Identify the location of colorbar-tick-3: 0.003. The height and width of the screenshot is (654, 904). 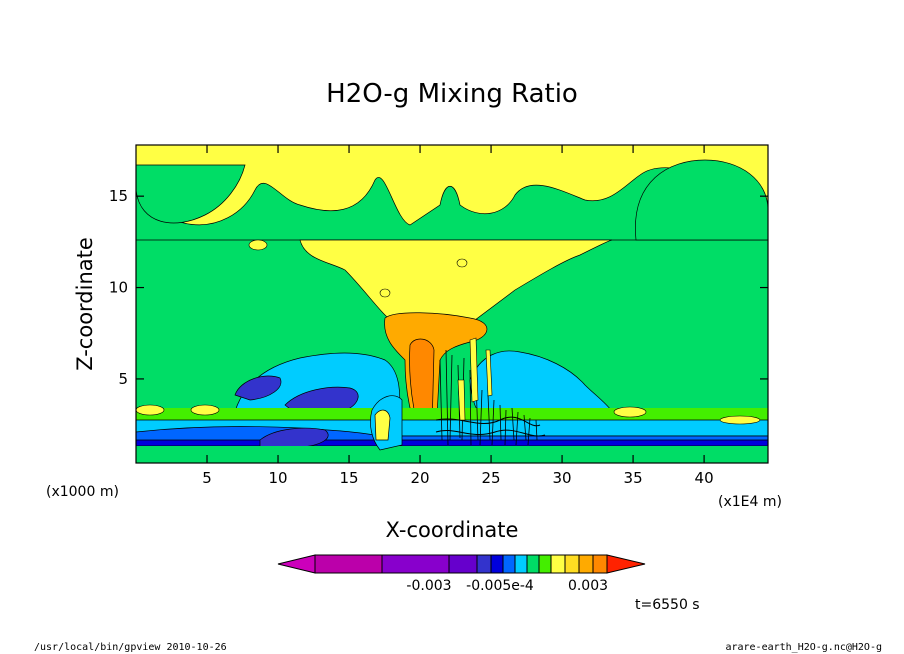
(588, 586).